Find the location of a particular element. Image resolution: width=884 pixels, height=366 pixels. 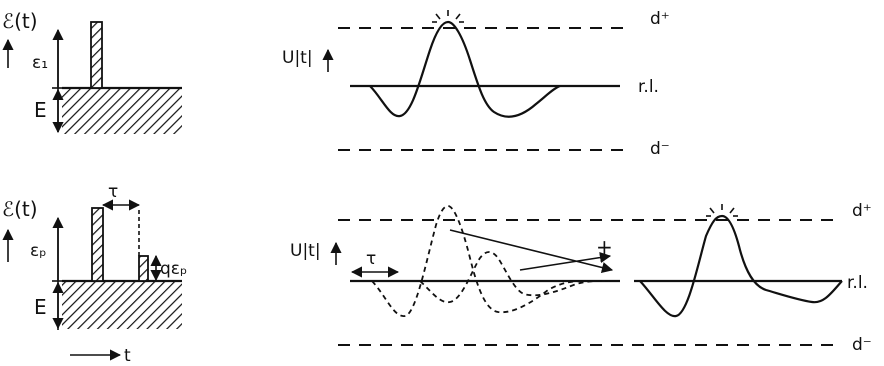

pump-signal-dashed is located at coordinates (478, 261).